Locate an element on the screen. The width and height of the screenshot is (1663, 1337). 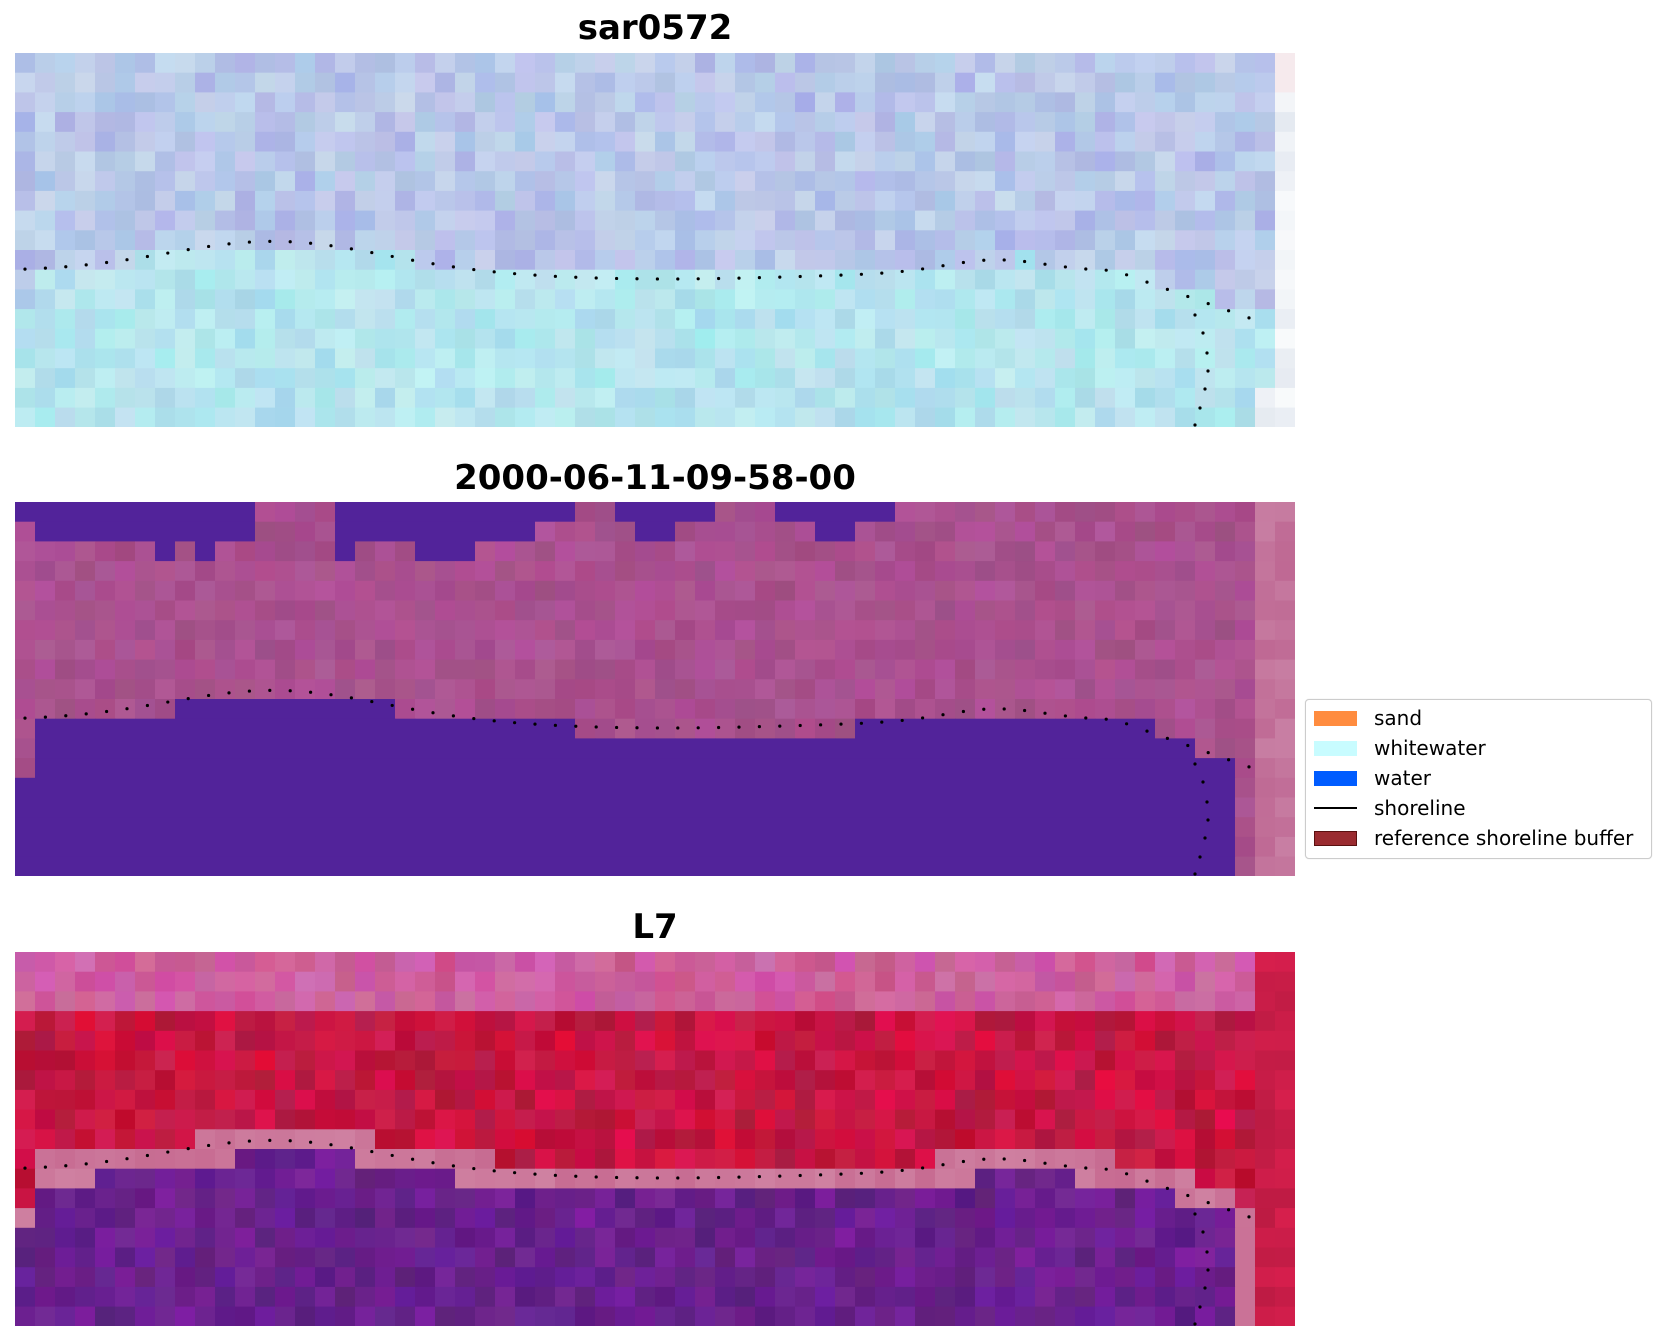
panel-title-date: 2000-06-11-09-58-00 is located at coordinates (655, 478).